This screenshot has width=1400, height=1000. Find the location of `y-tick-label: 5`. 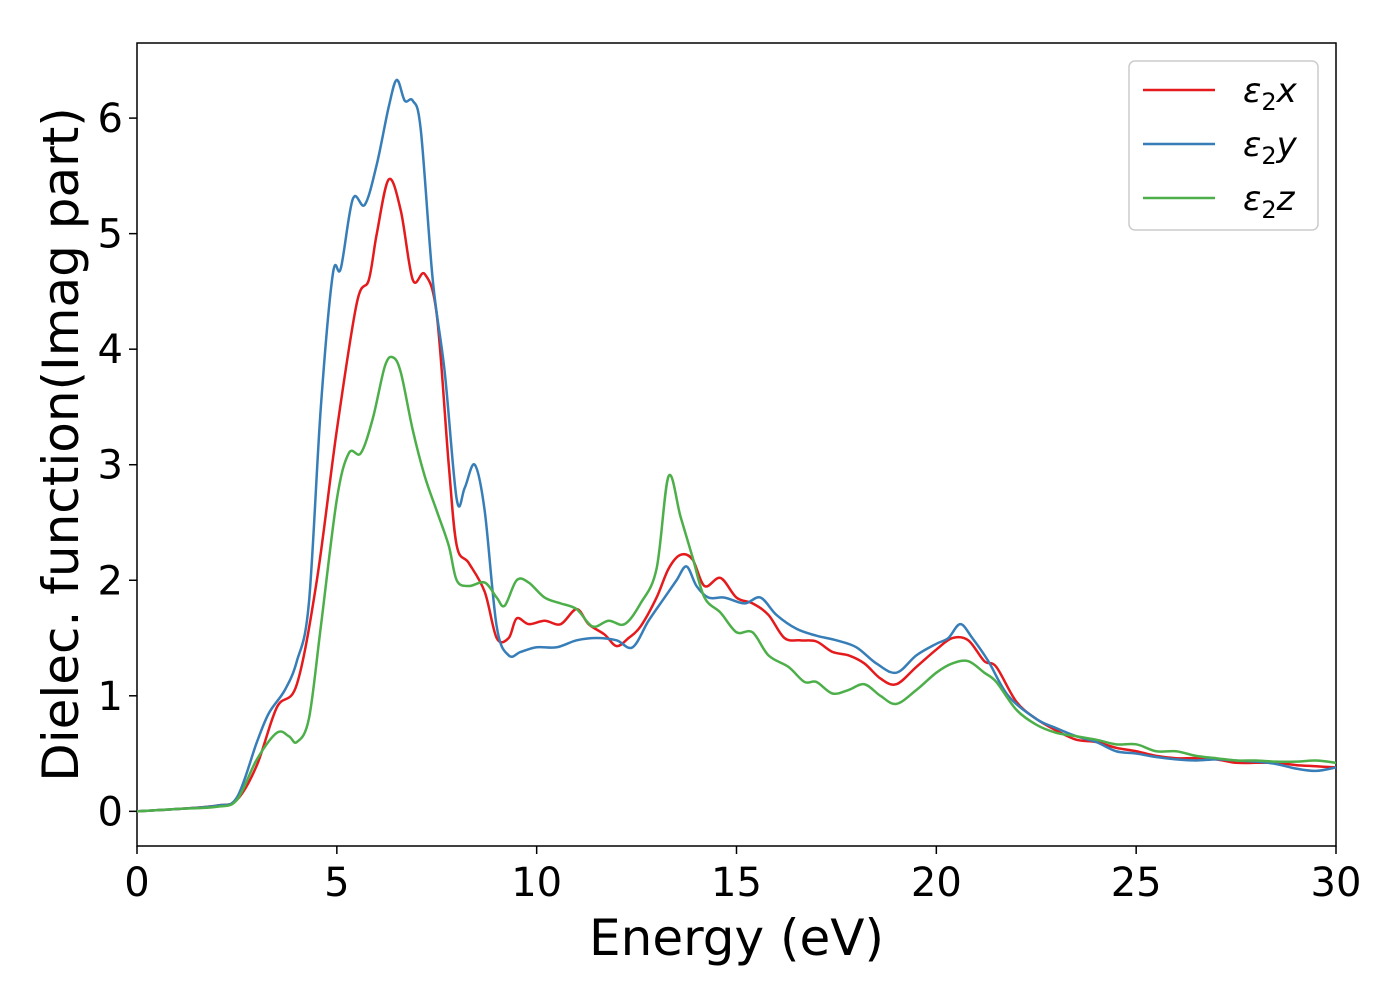

y-tick-label: 5 is located at coordinates (110, 235).